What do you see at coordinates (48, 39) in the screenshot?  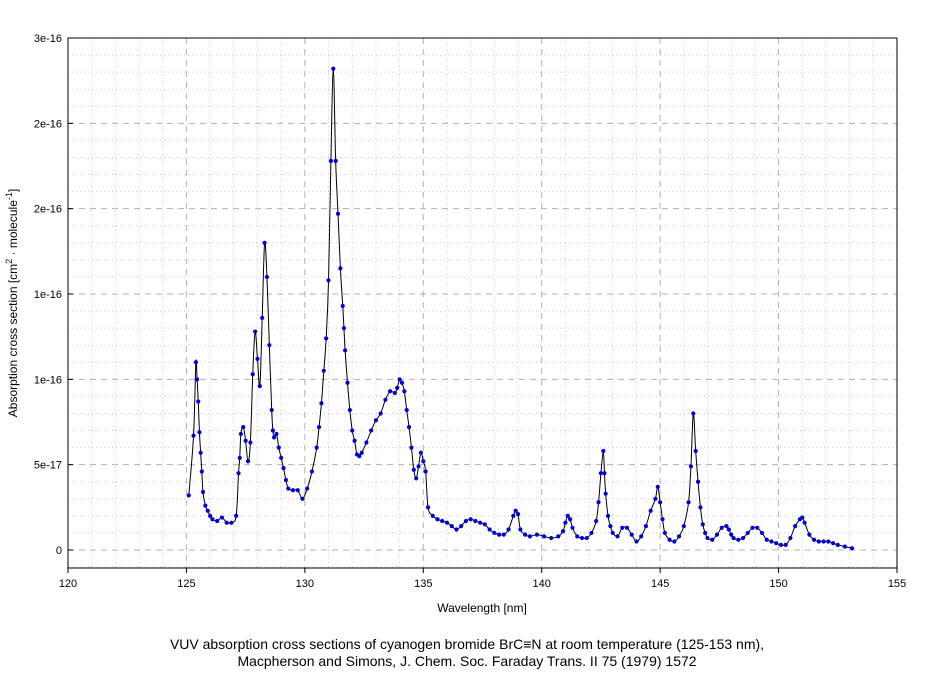 I see `y-tick-label: 3e-16` at bounding box center [48, 39].